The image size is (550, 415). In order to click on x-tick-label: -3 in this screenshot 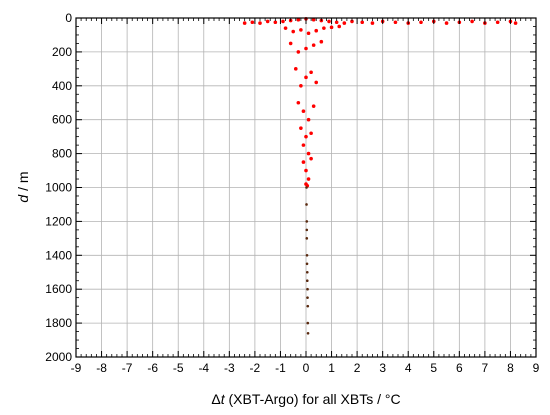, I will do `click(229, 368)`.